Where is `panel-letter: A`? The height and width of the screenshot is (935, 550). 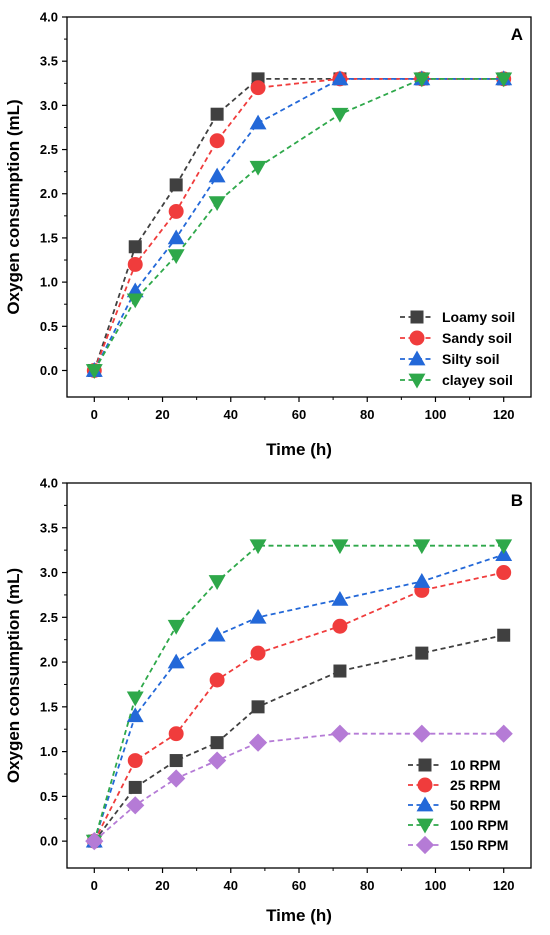
panel-letter: A is located at coordinates (517, 34).